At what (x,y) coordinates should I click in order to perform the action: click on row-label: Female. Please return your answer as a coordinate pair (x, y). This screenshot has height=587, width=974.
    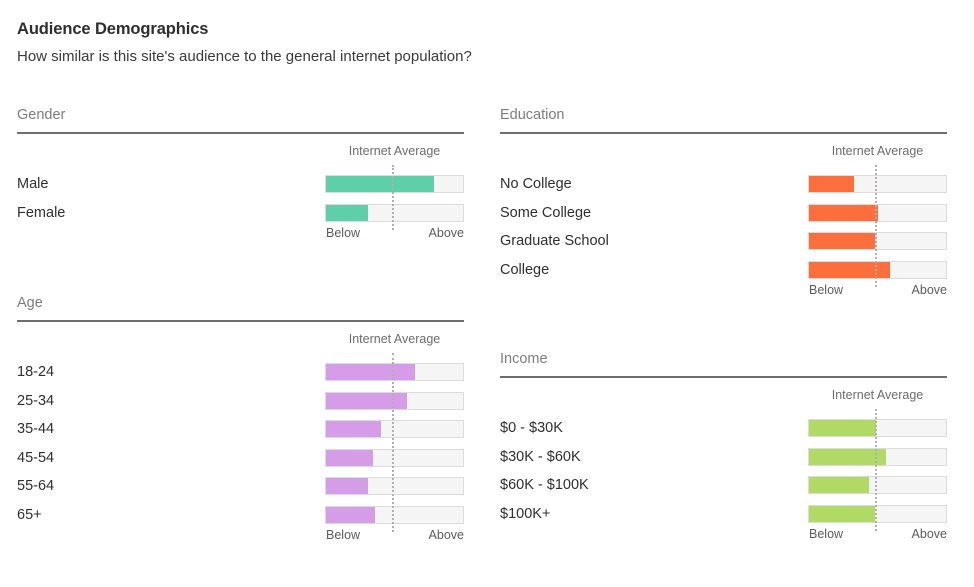
    Looking at the image, I should click on (41, 212).